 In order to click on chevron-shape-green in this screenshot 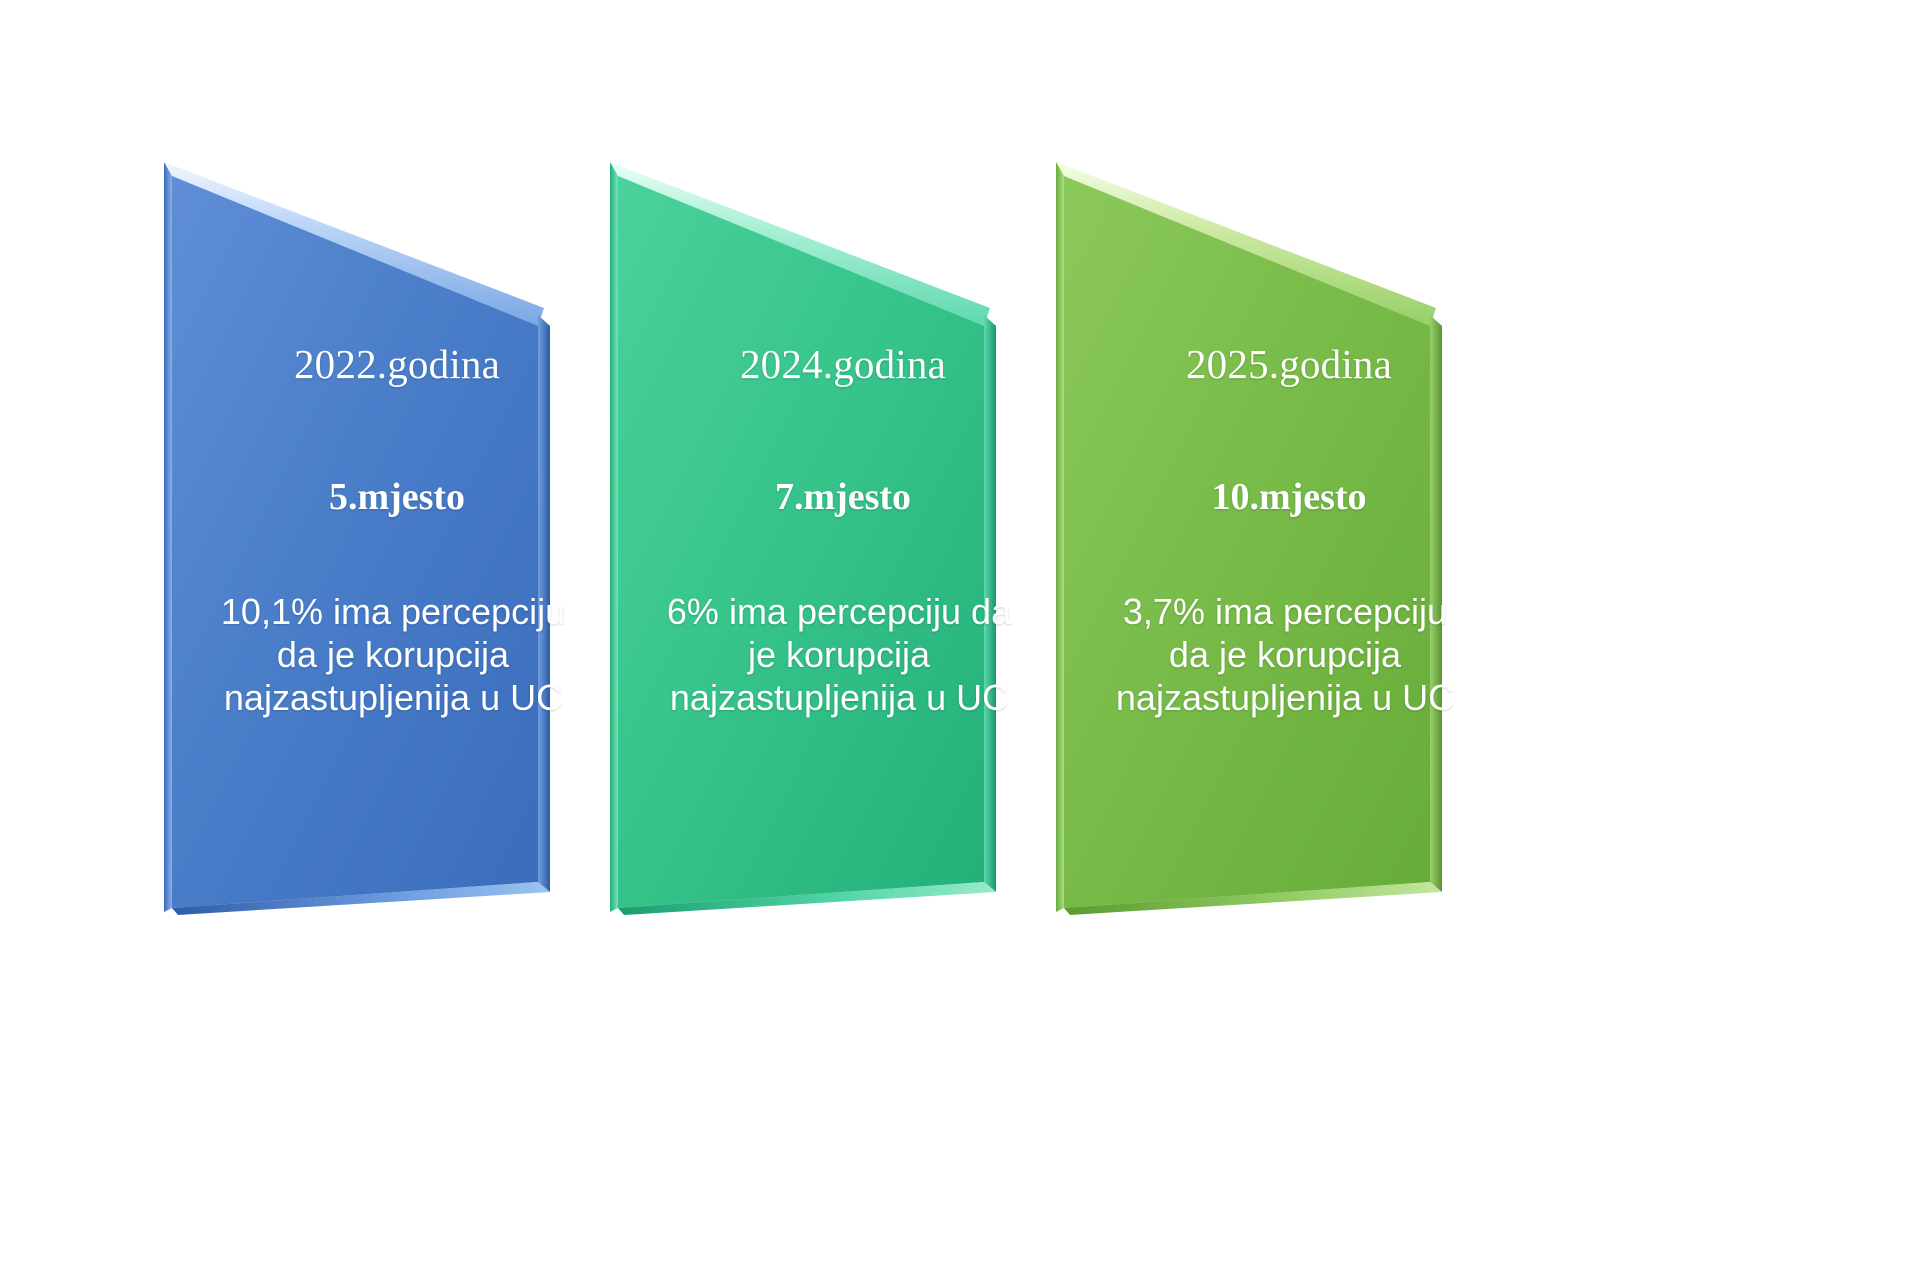, I will do `click(1249, 538)`.